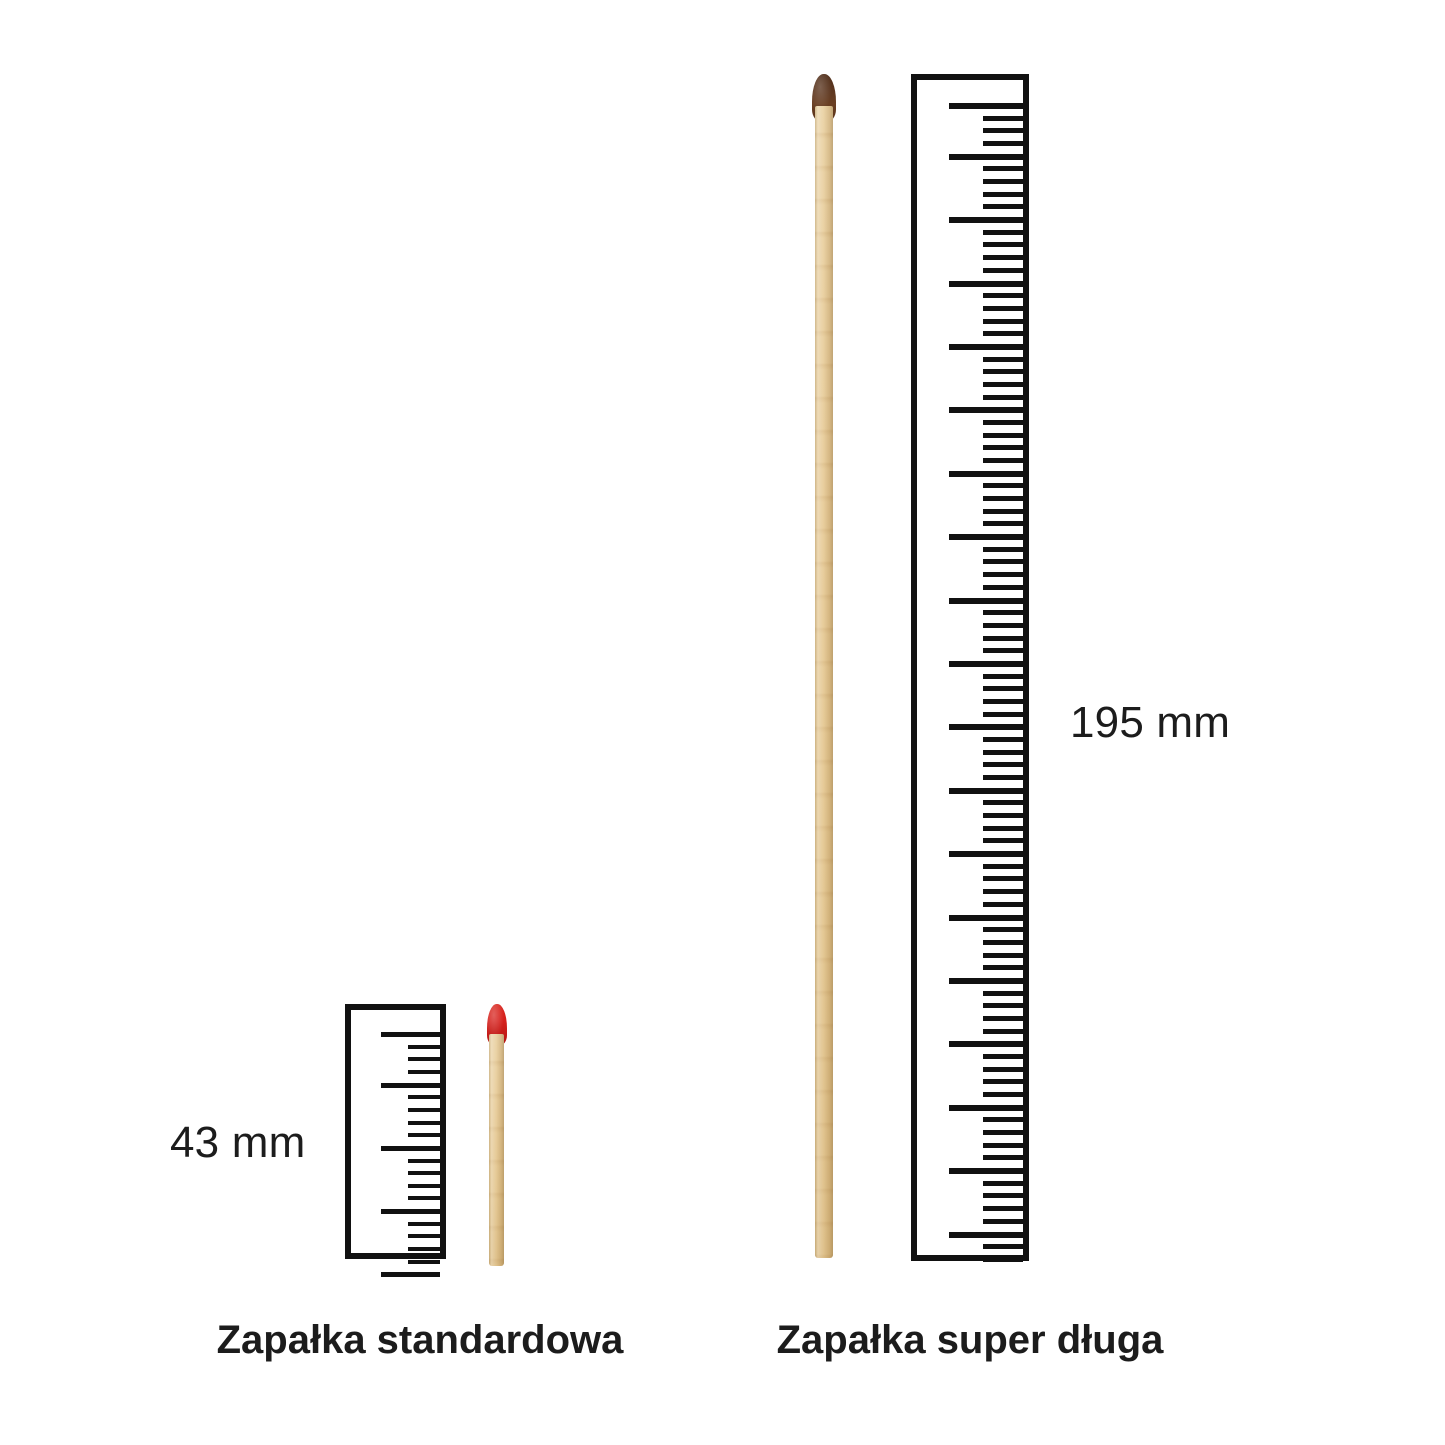 The height and width of the screenshot is (1445, 1445). Describe the element at coordinates (497, 1135) in the screenshot. I see `standard-match` at that location.